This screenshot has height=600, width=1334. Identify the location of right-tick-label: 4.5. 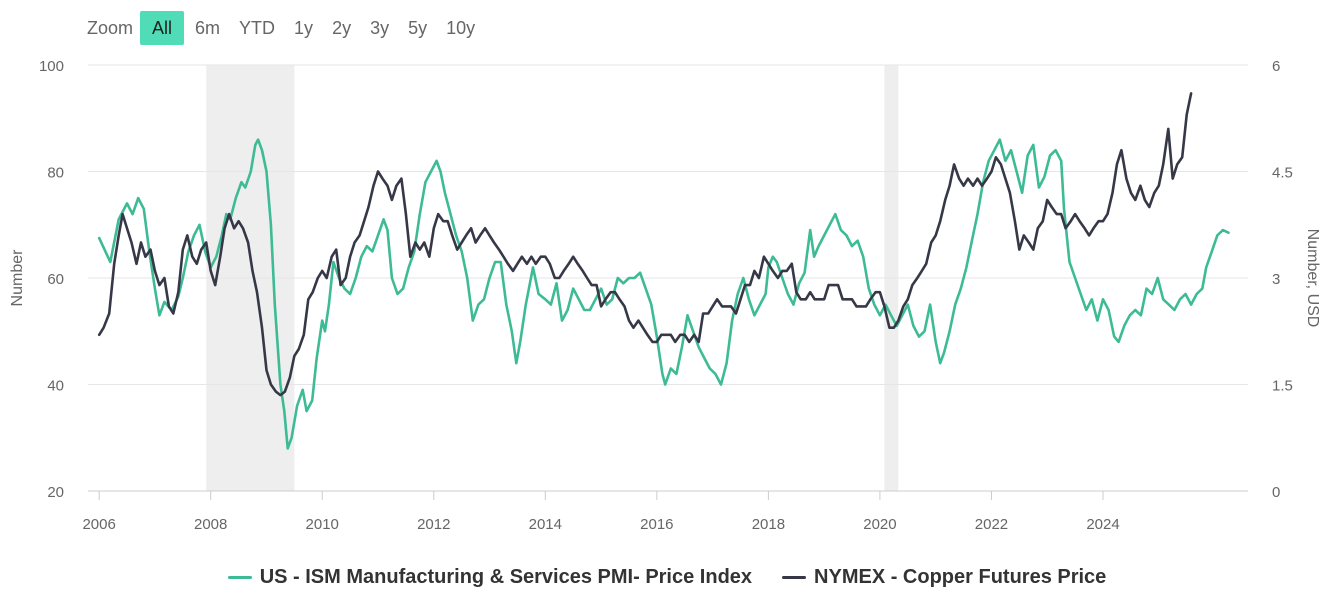
(1282, 173).